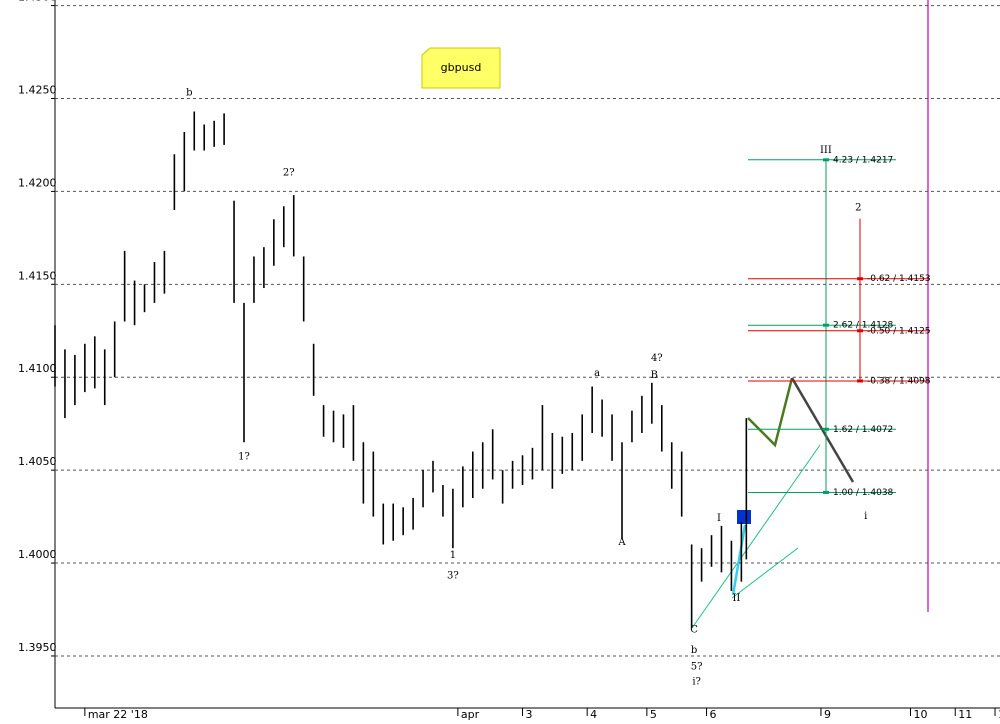 The image size is (1000, 724). Describe the element at coordinates (920, 714) in the screenshot. I see `x-tick-label: 10` at that location.